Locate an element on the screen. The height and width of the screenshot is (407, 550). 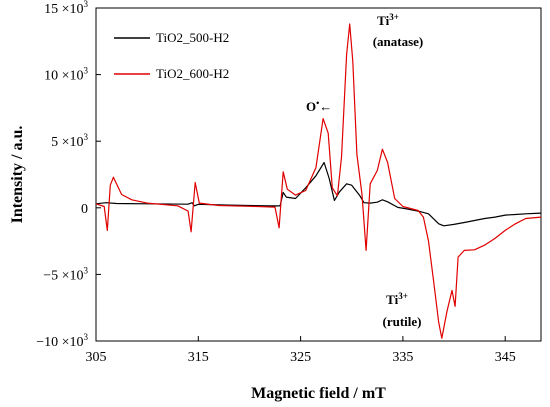
y-axis-title: Intensity / a.u. is located at coordinates (17, 175).